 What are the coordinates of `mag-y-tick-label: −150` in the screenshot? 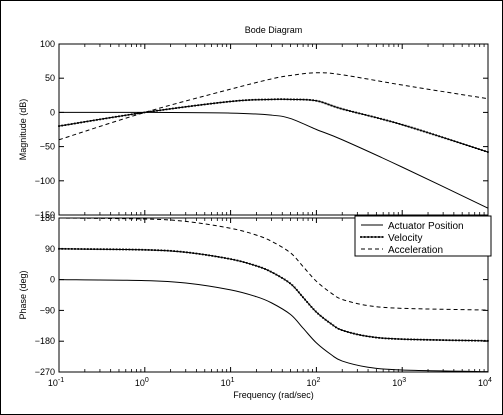 It's located at (45, 215).